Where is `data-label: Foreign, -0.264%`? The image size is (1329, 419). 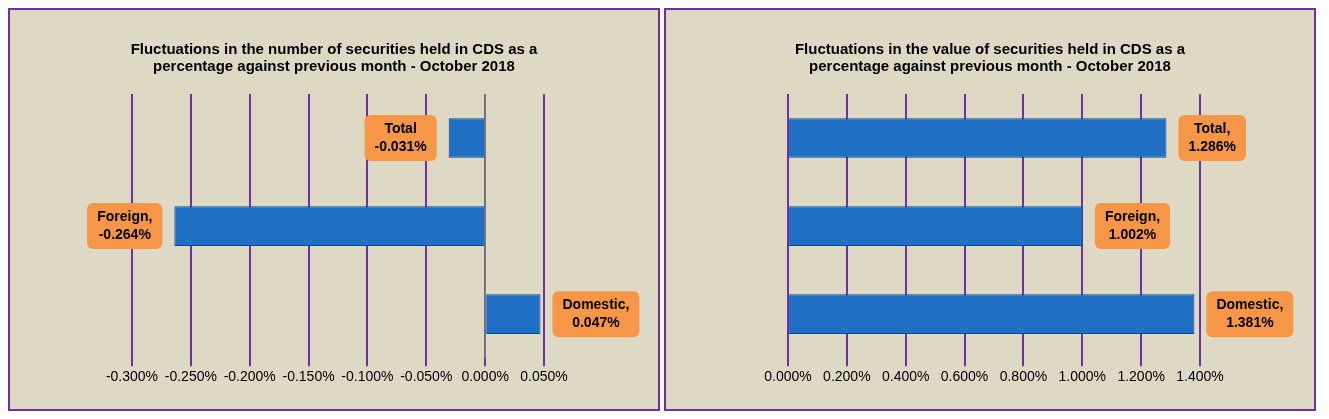
data-label: Foreign, -0.264% is located at coordinates (125, 224).